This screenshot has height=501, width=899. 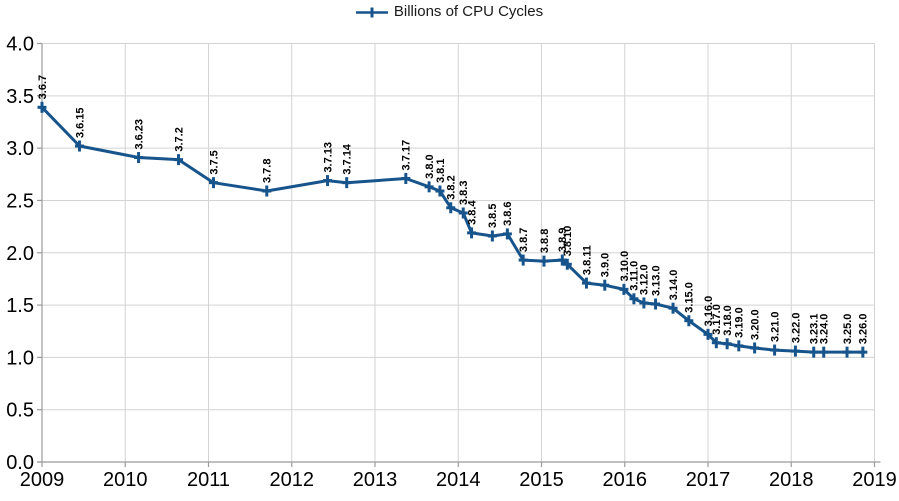 I want to click on data-point-label: 3.6.7, so click(x=43, y=87).